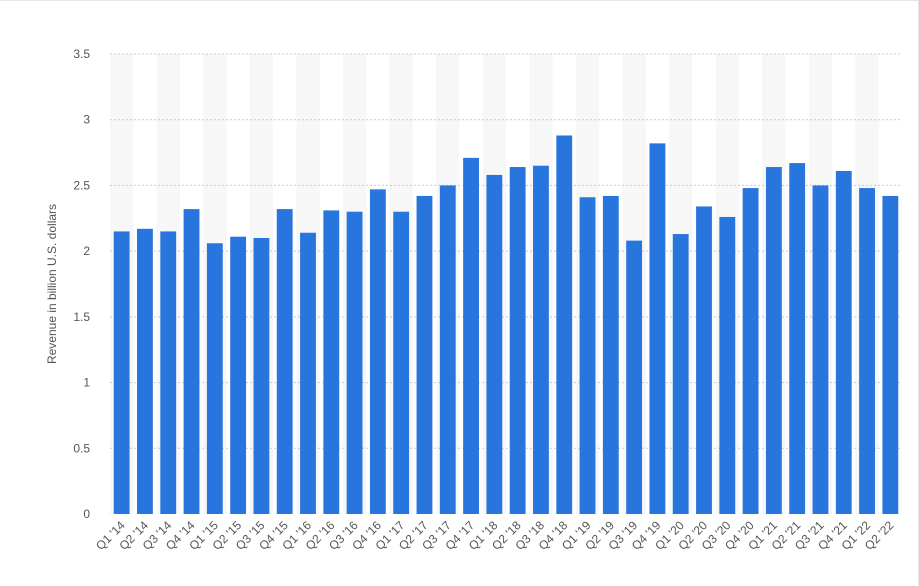  I want to click on y-tick-label: 3.5, so click(81, 54).